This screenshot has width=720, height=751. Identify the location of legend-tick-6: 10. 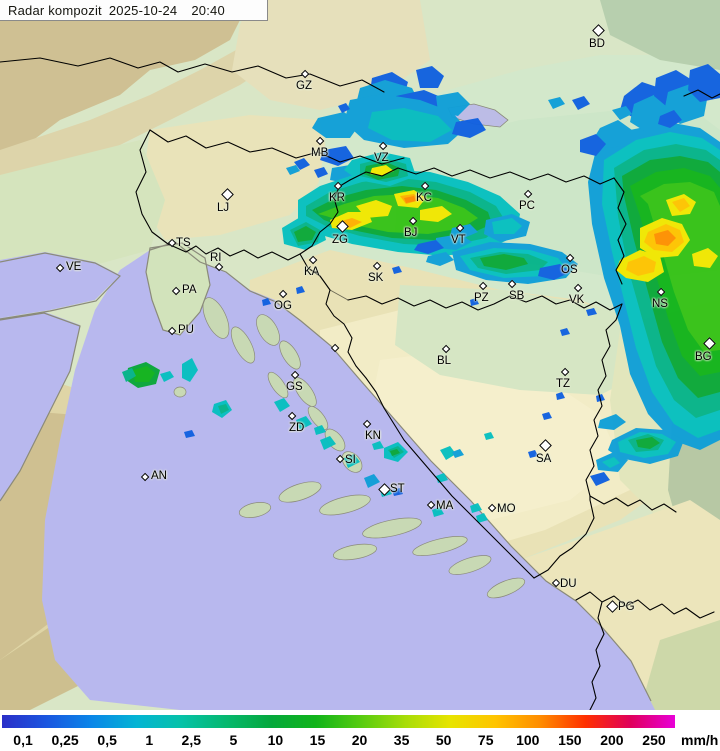
(275, 740).